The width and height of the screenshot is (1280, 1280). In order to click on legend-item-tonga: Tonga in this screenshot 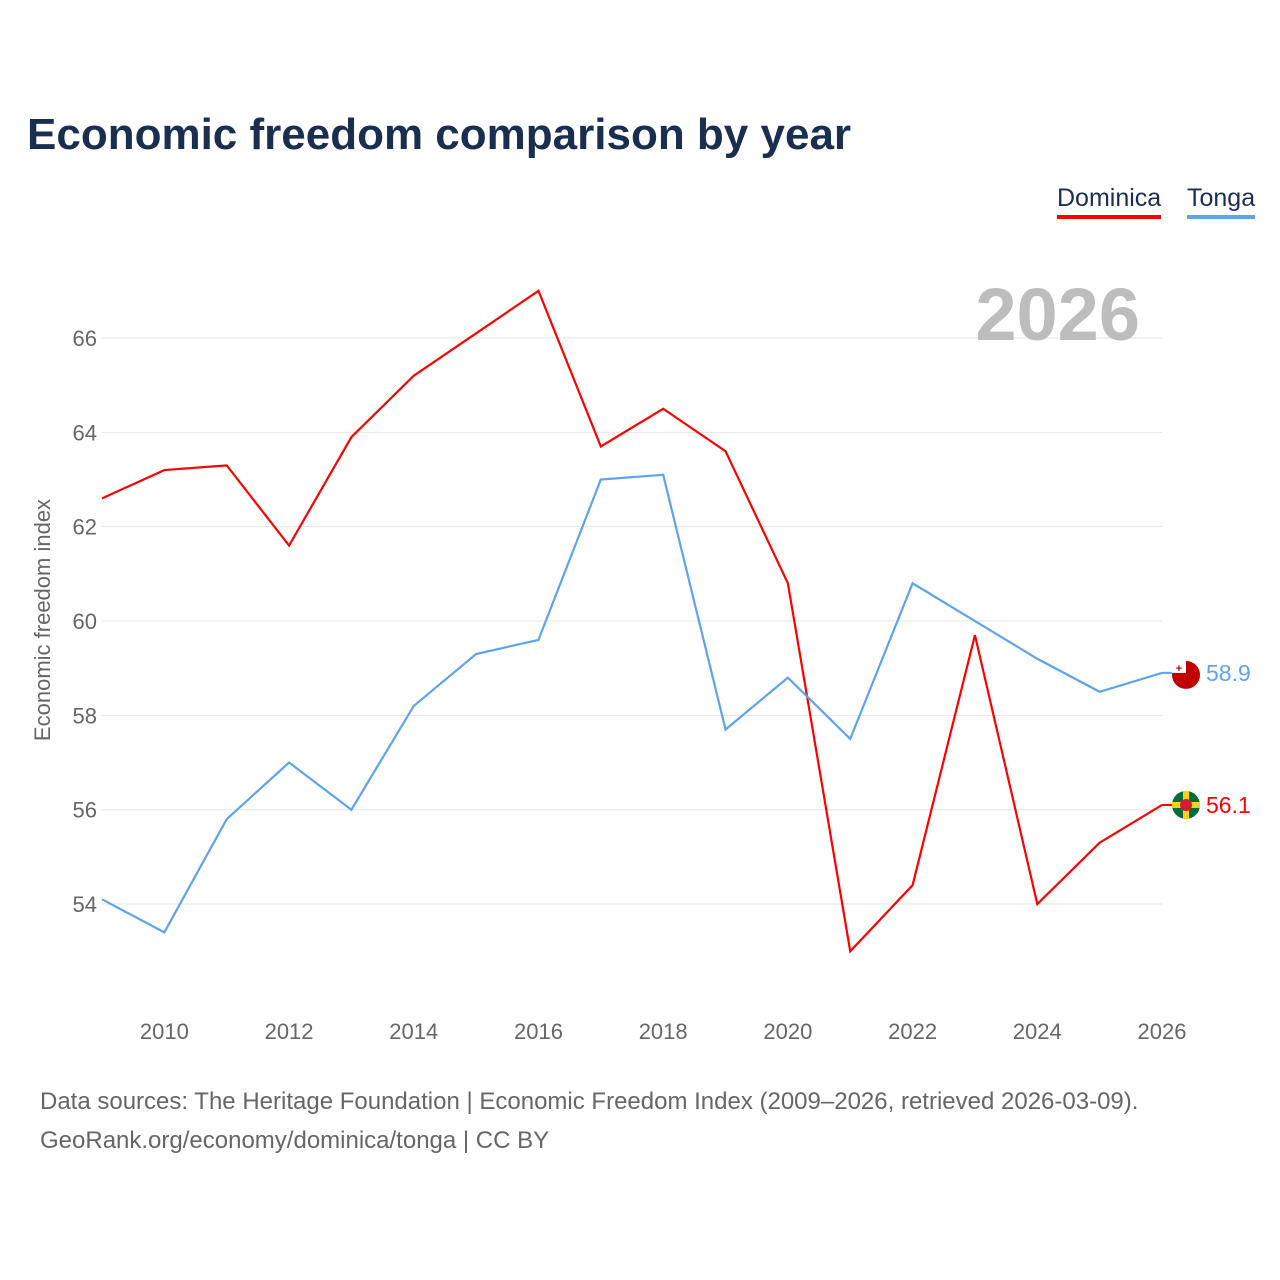, I will do `click(1221, 201)`.